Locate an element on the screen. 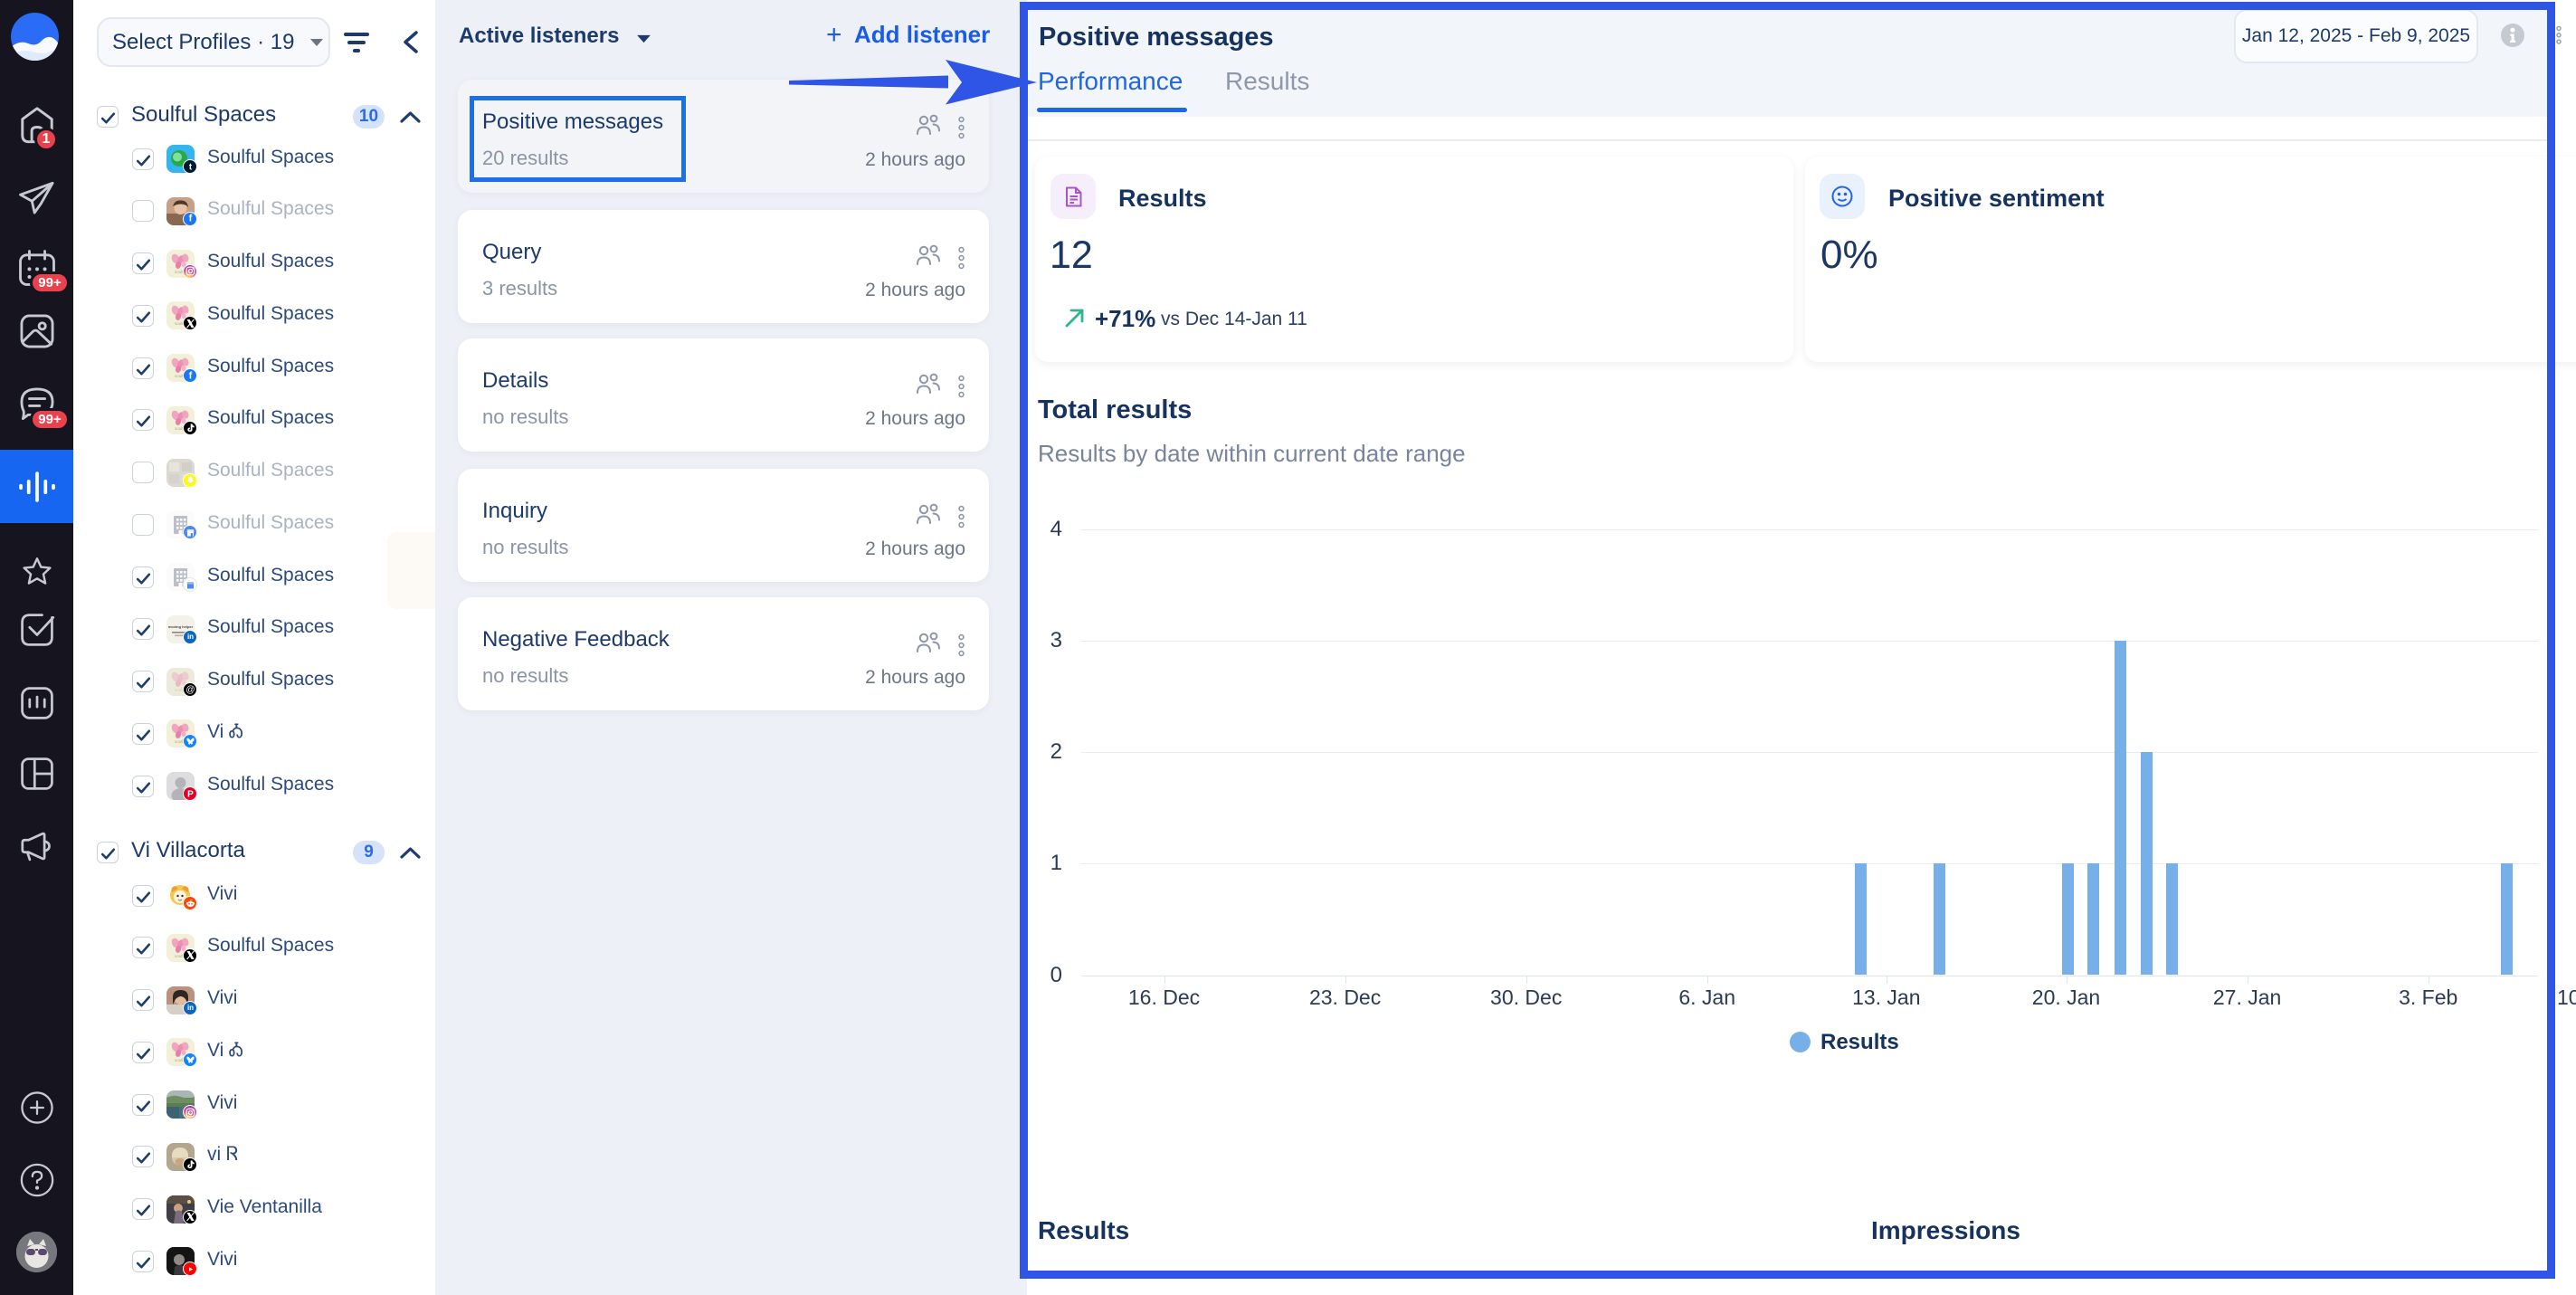 Image resolution: width=2576 pixels, height=1295 pixels. svg-text: moving helper is located at coordinates (181, 626).